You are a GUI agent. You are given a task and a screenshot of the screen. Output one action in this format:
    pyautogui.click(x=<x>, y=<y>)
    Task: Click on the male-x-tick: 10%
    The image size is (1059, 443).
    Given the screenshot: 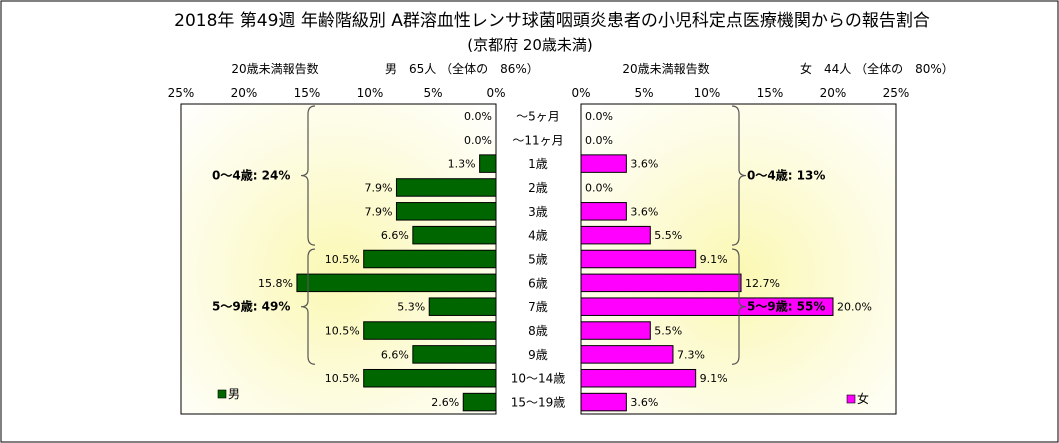 What is the action you would take?
    pyautogui.click(x=370, y=93)
    